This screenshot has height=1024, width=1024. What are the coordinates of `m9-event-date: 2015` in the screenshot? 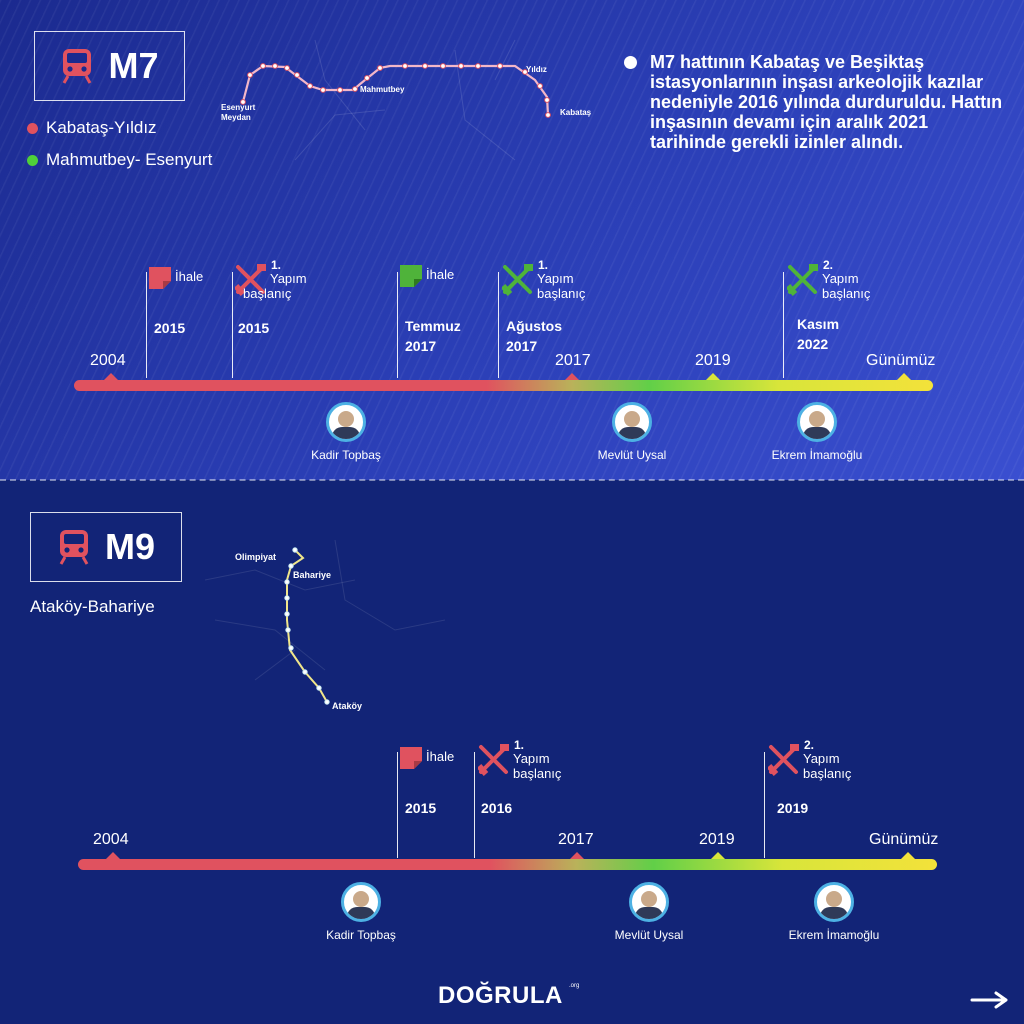 It's located at (421, 808).